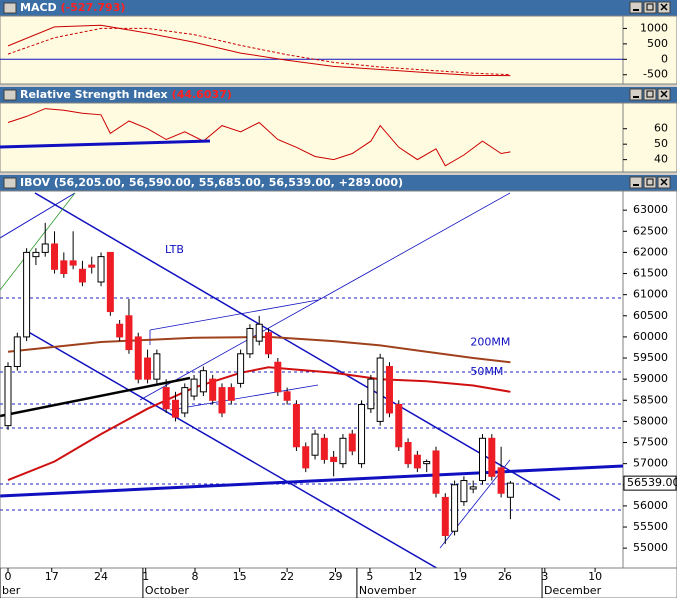 Image resolution: width=677 pixels, height=598 pixels. What do you see at coordinates (94, 94) in the screenshot?
I see `panel-title: Relative Strength Index` at bounding box center [94, 94].